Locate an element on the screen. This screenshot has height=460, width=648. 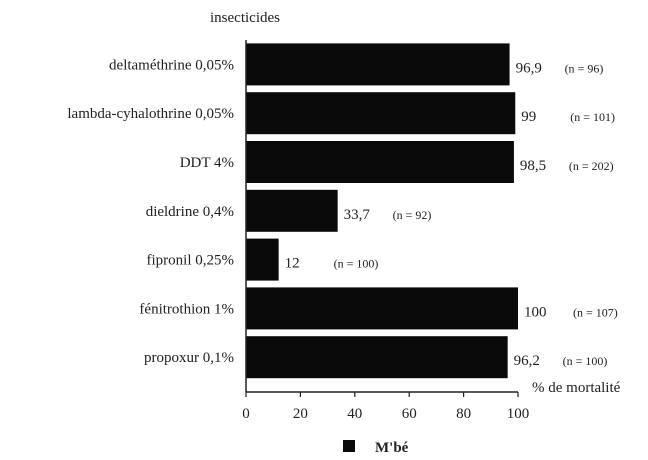
legend-label: M'bé is located at coordinates (392, 448).